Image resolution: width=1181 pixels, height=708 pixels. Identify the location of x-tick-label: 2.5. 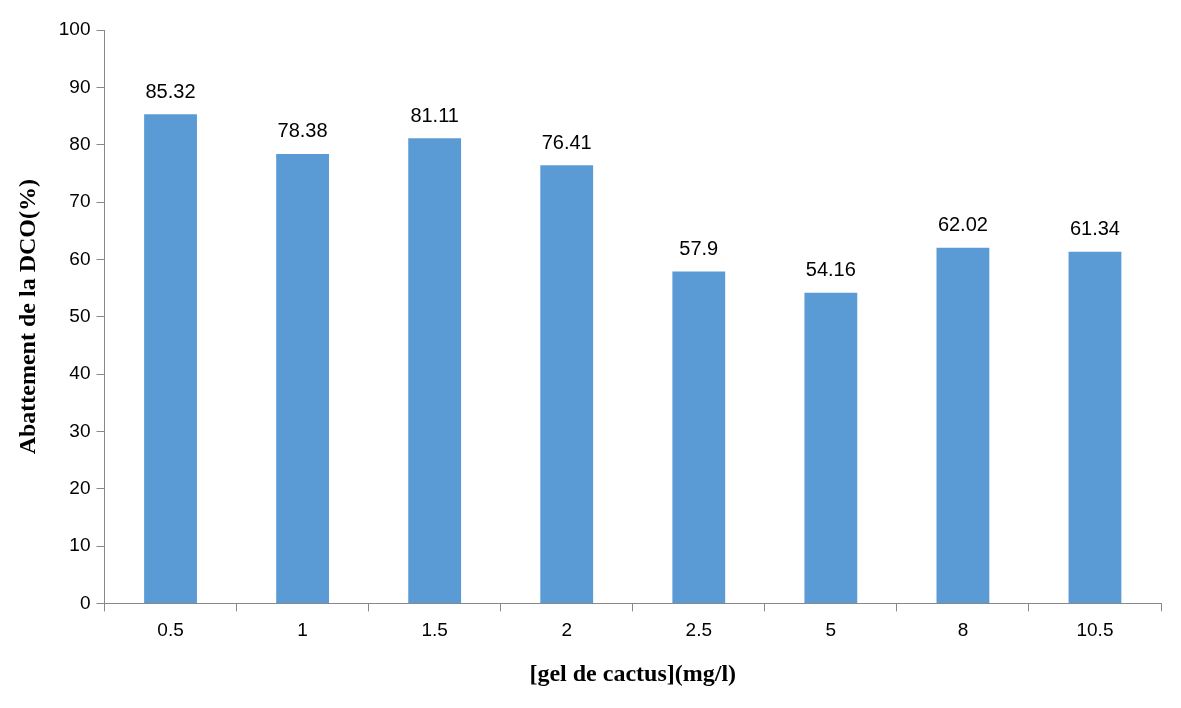
(698, 630).